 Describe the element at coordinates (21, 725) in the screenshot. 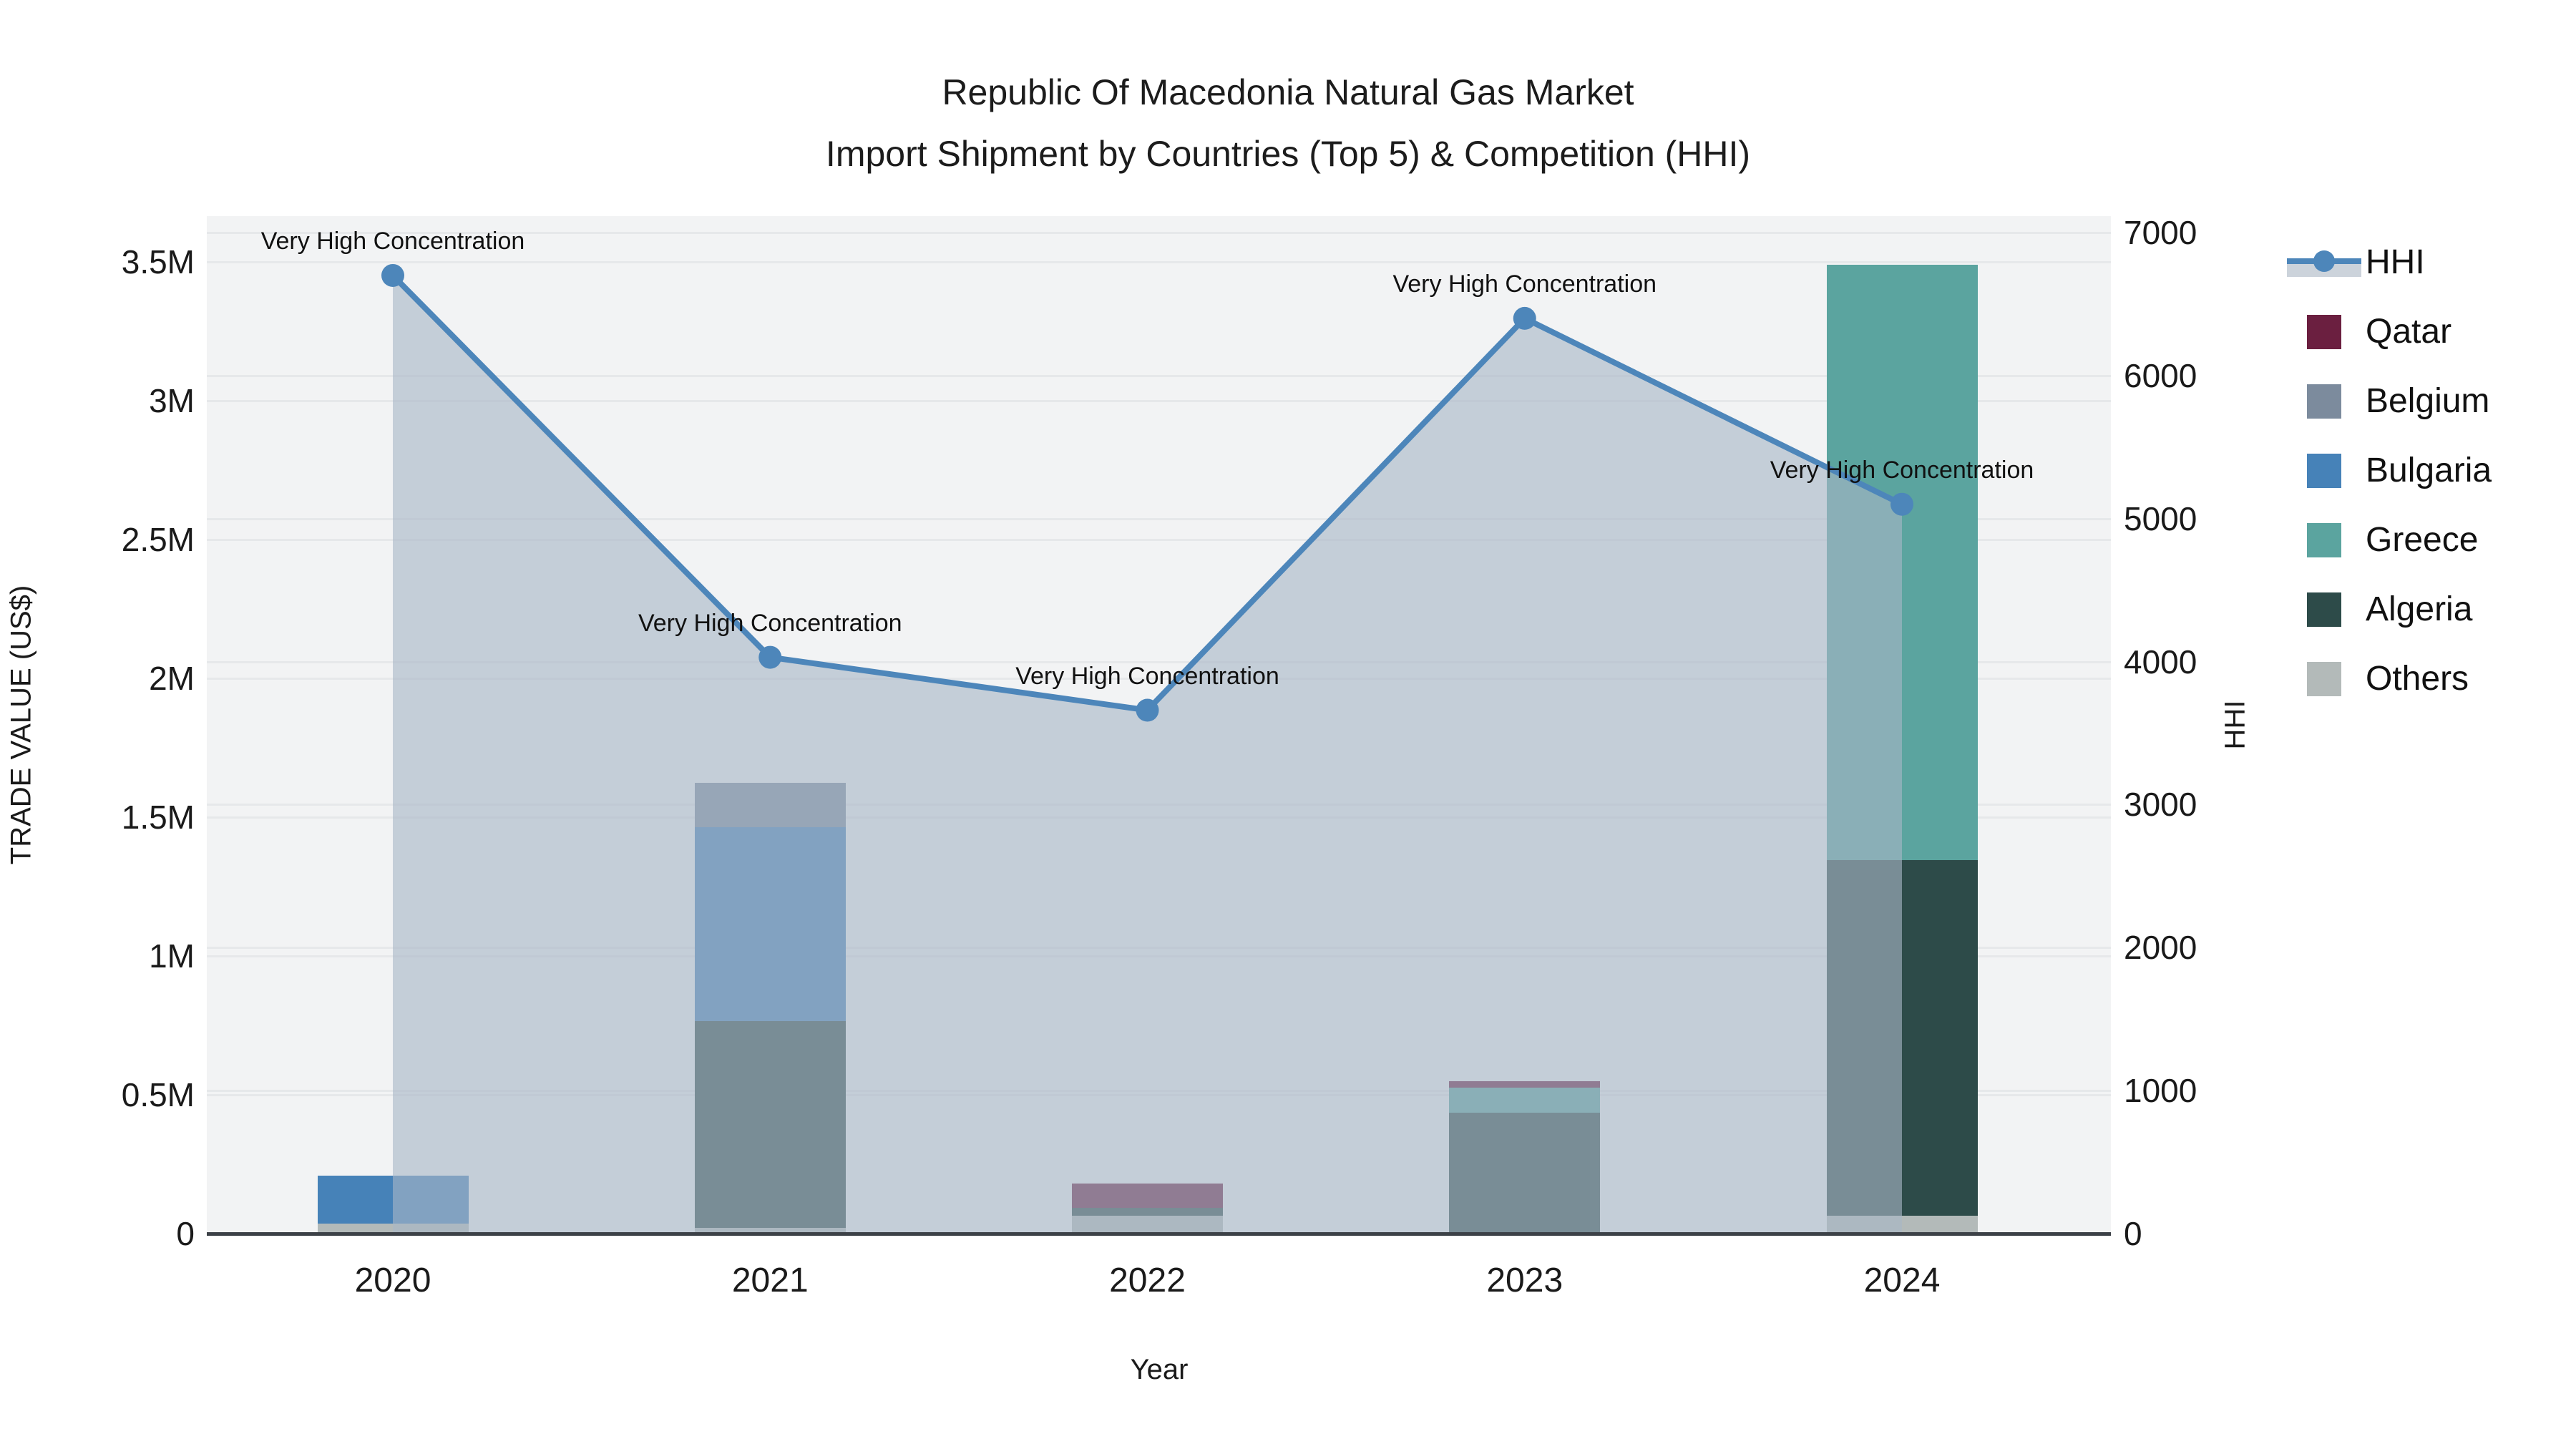

I see `left-y-axis-title: TRADE VALUE (US$)` at that location.